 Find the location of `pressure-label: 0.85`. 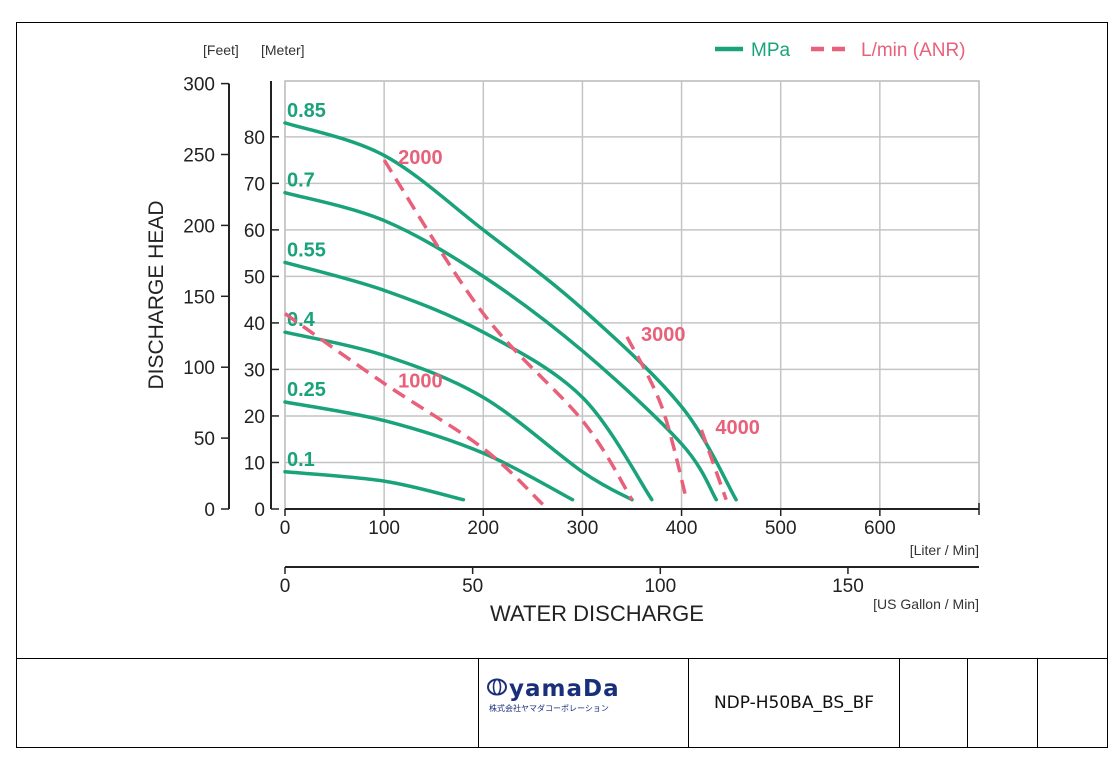

pressure-label: 0.85 is located at coordinates (306, 111).